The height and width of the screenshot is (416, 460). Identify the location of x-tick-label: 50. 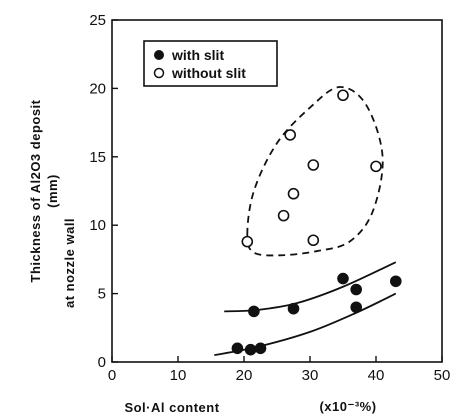
(442, 375).